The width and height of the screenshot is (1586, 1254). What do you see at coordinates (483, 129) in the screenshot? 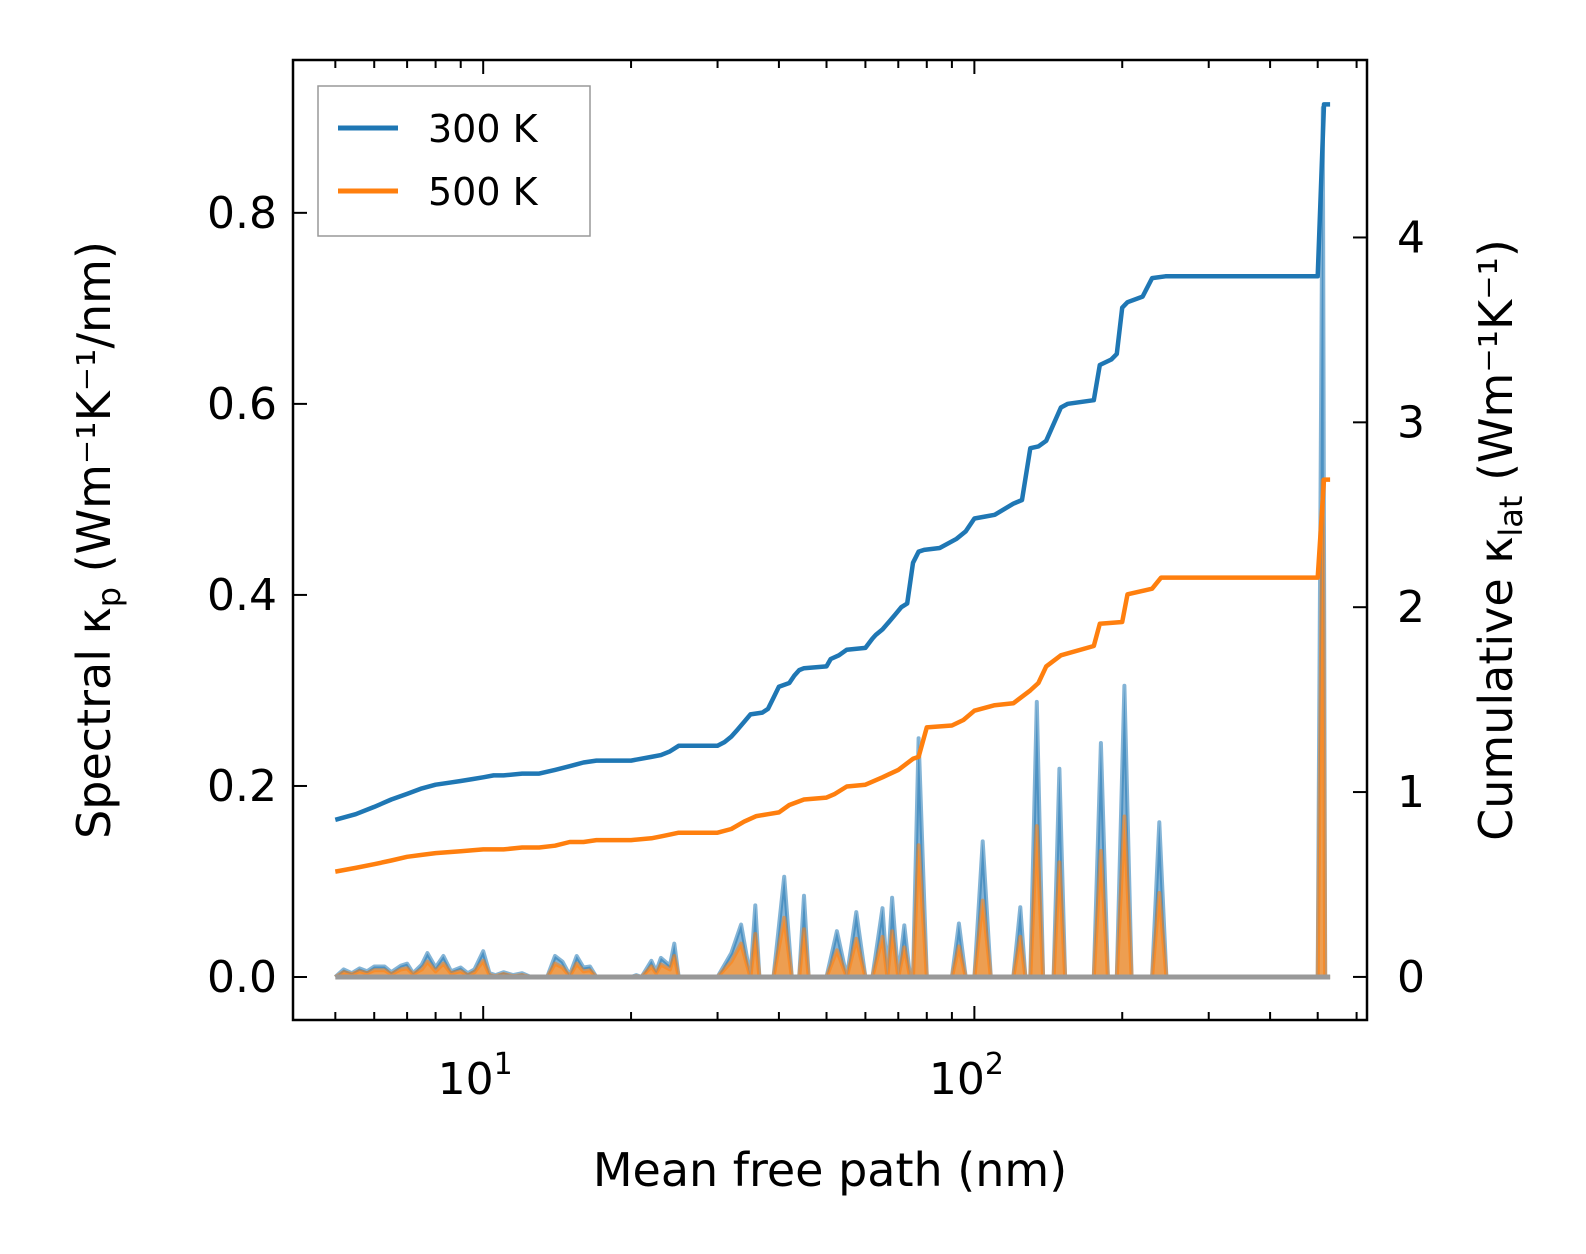
I see `legend-label: 300 K` at bounding box center [483, 129].